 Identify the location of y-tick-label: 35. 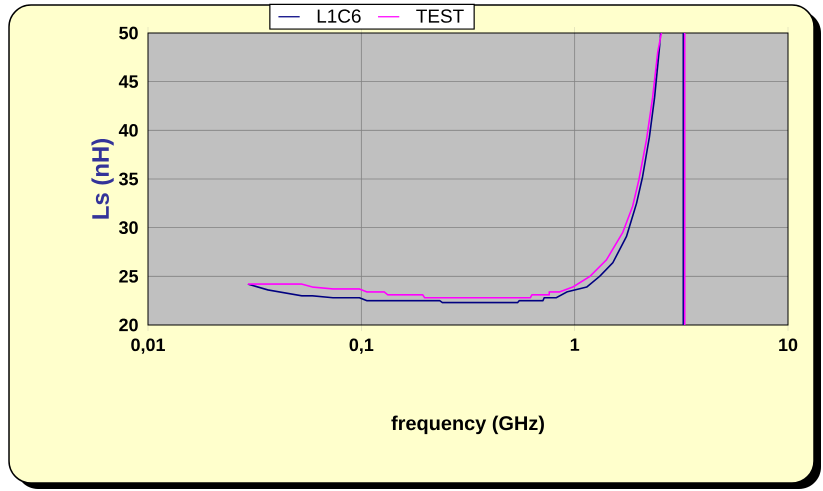
(128, 179).